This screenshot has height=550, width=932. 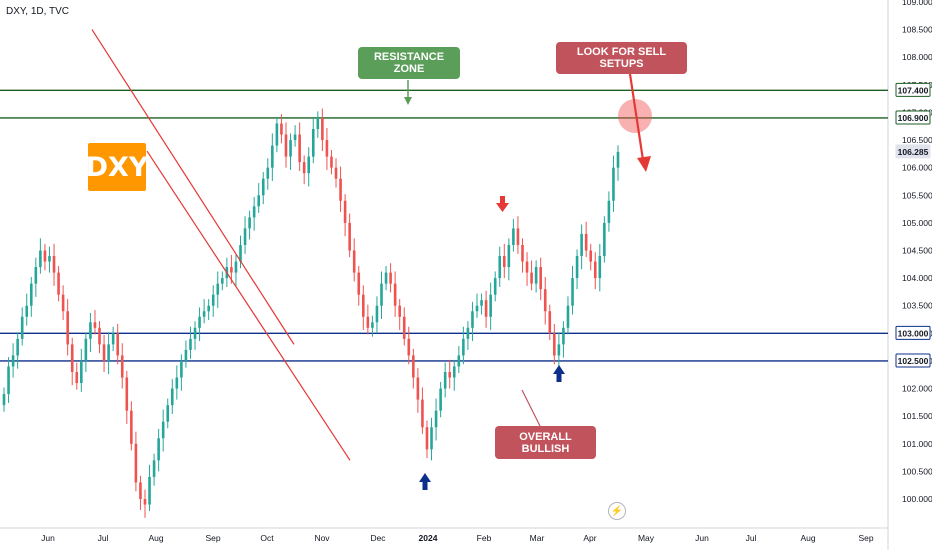 I want to click on price-label: 107.400, so click(x=913, y=90).